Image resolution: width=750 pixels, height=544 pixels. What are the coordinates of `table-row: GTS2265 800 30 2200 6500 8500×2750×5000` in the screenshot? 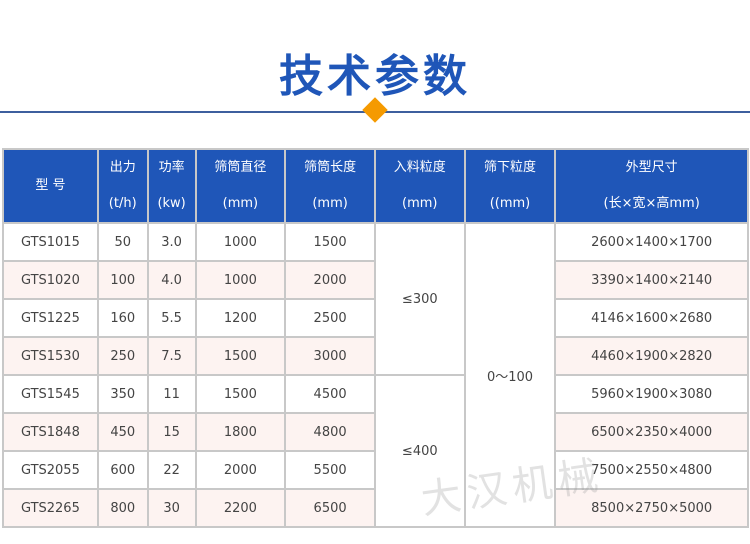 It's located at (375, 508).